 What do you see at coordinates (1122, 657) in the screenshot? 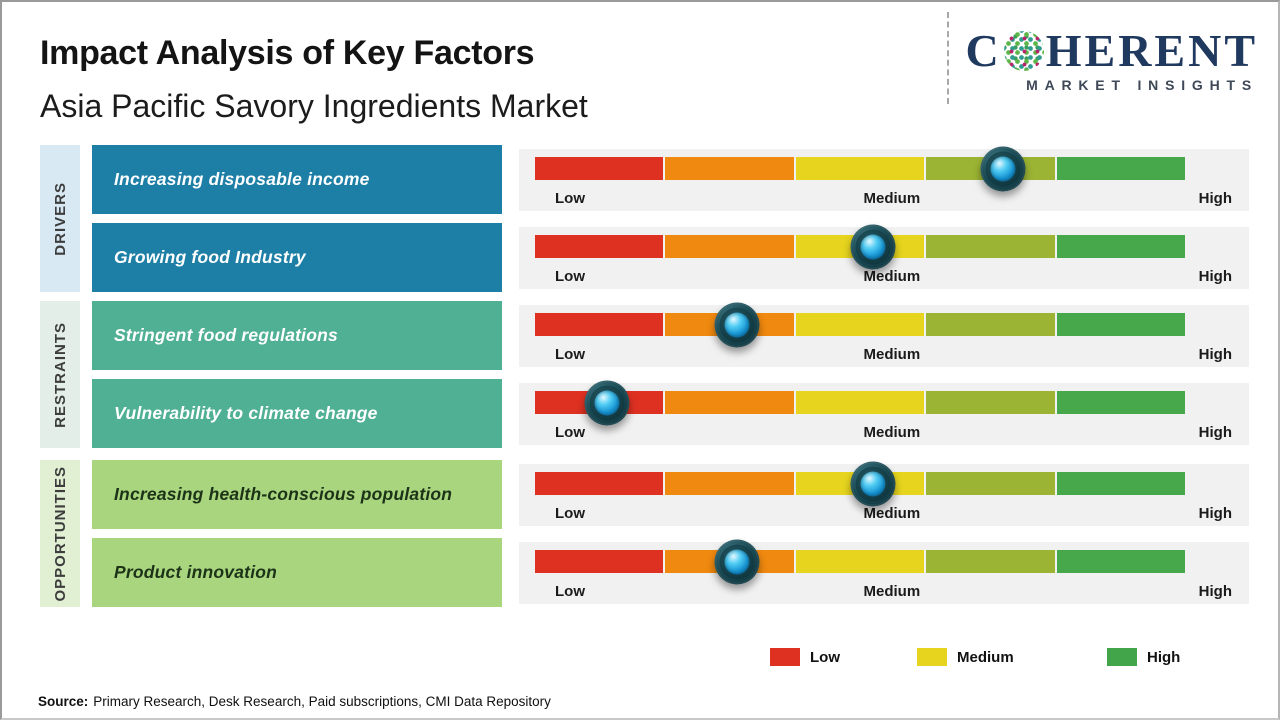
I see `legend-swatch-high` at bounding box center [1122, 657].